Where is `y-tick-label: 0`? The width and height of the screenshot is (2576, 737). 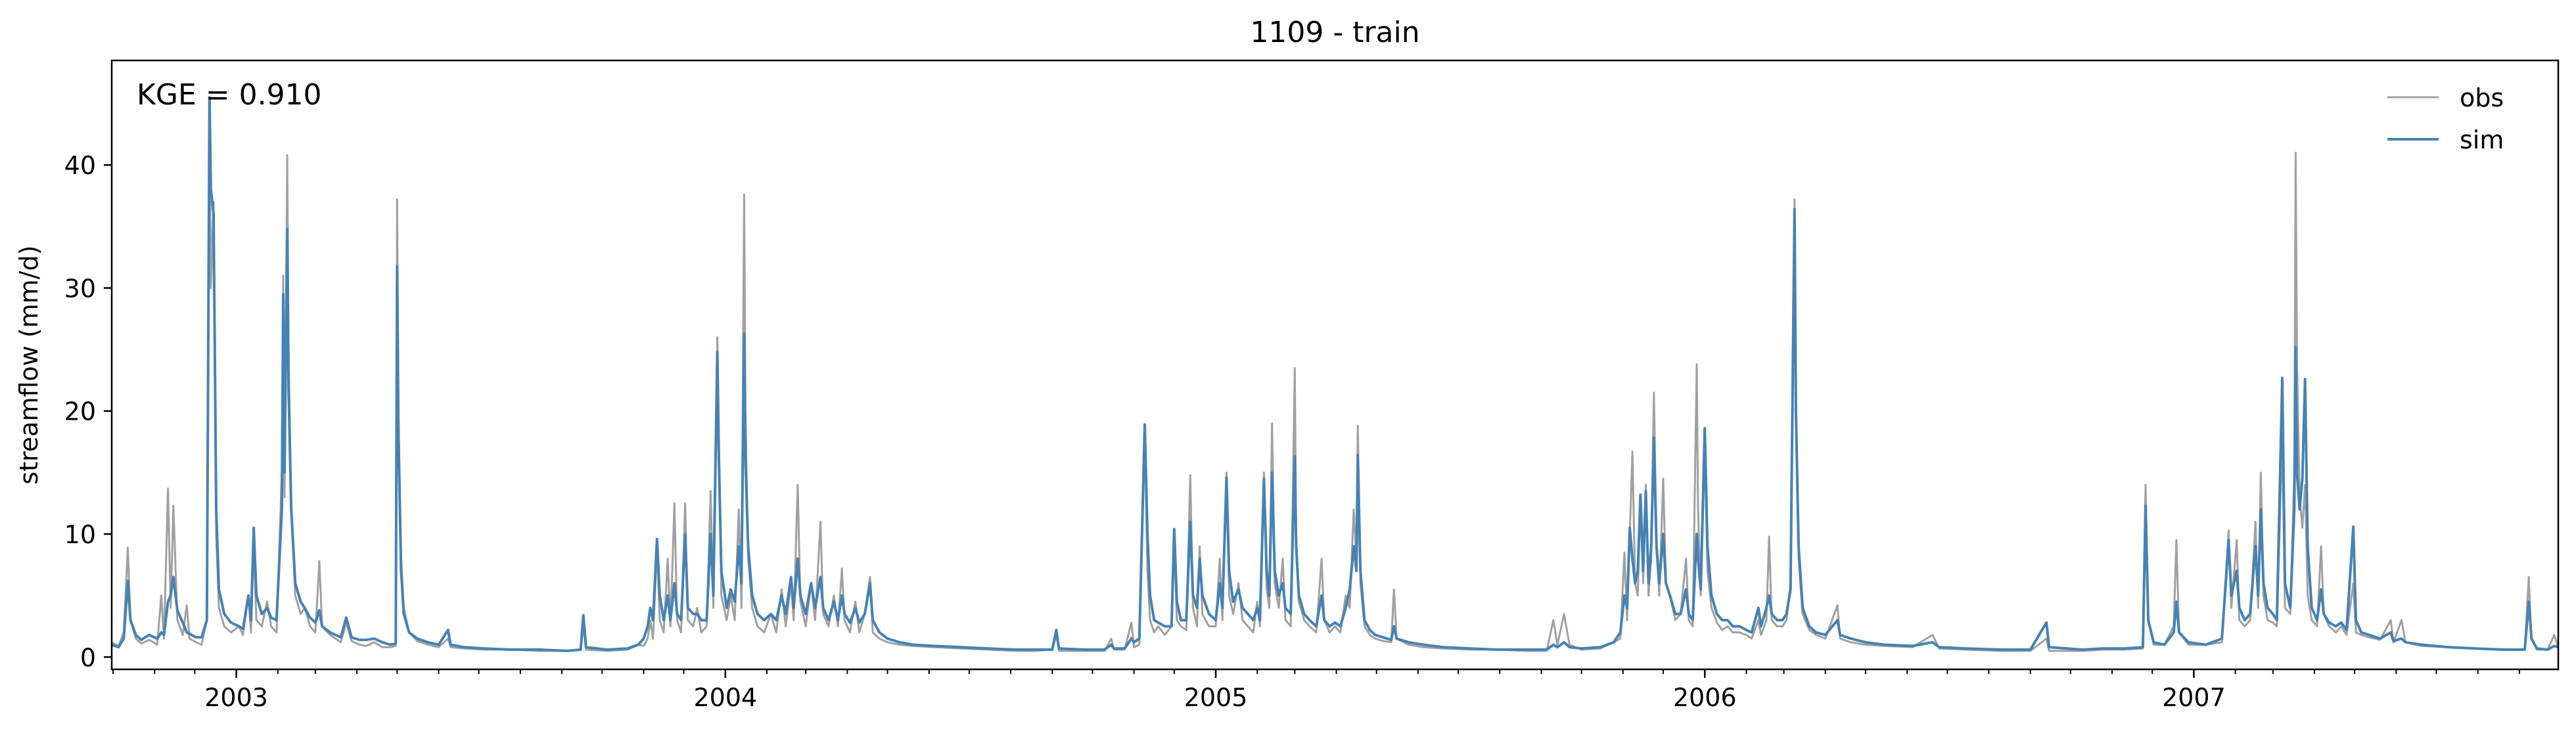
y-tick-label: 0 is located at coordinates (88, 657).